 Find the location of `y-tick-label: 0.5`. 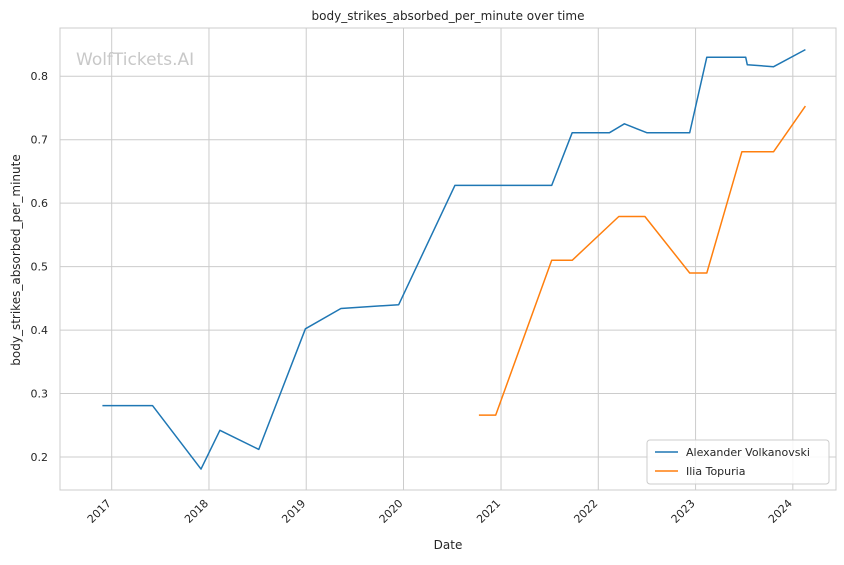

y-tick-label: 0.5 is located at coordinates (40, 267).